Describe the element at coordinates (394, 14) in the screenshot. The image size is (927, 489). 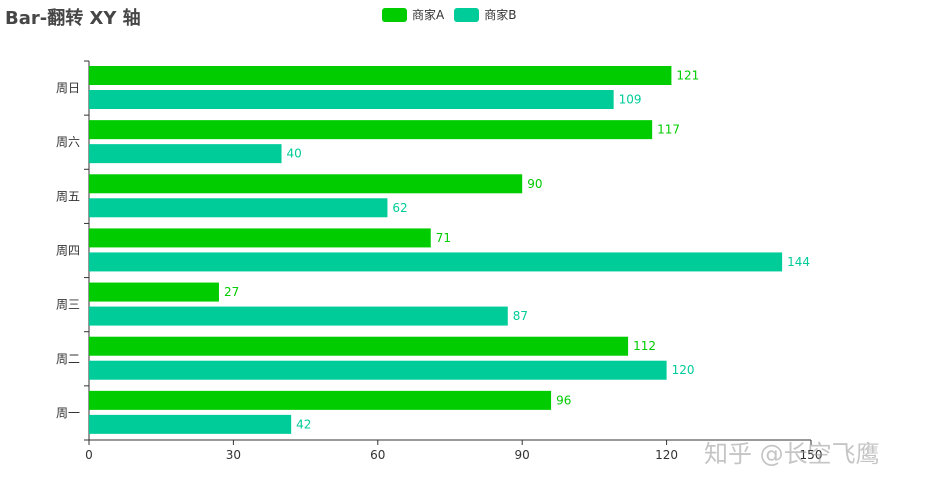
I see `legend-swatch-a` at that location.